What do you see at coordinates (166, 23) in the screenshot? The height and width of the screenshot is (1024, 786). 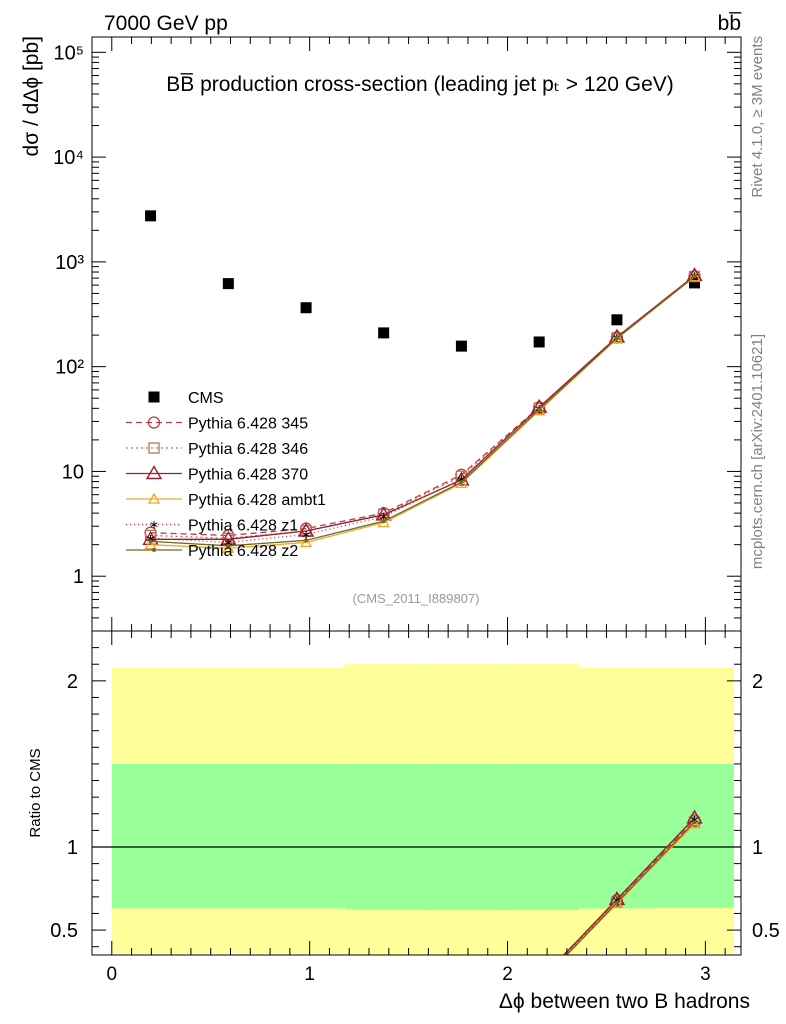 I see `header-left: 7000 GeV pp` at bounding box center [166, 23].